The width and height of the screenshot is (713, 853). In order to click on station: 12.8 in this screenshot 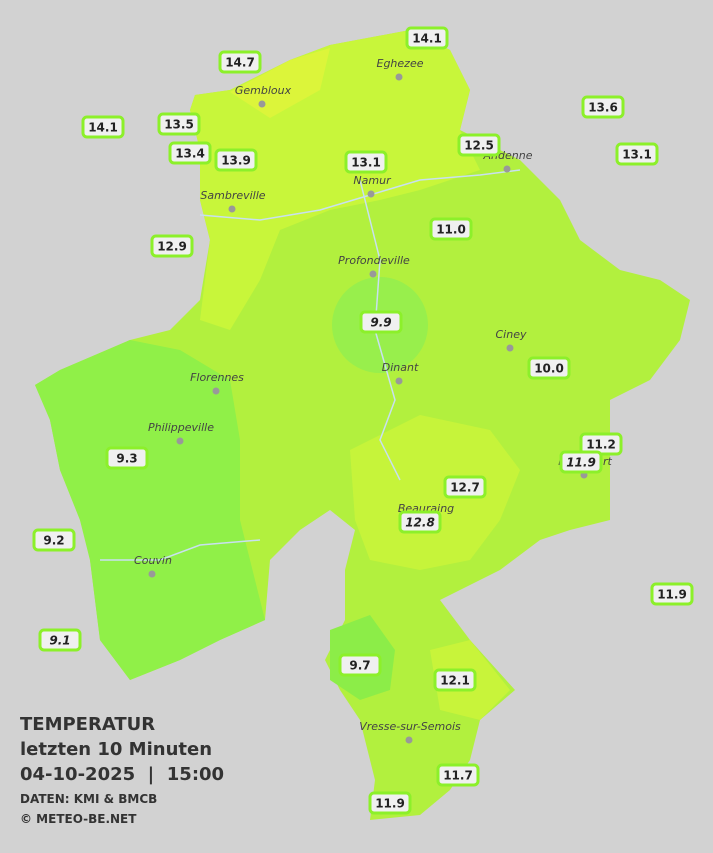, I will do `click(420, 522)`.